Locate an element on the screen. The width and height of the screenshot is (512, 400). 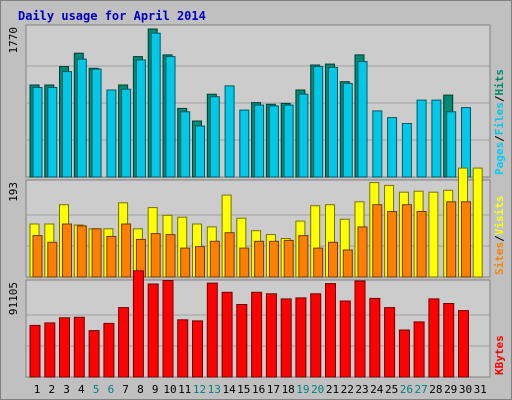
x-tick-label-11: 11 is located at coordinates (184, 389).